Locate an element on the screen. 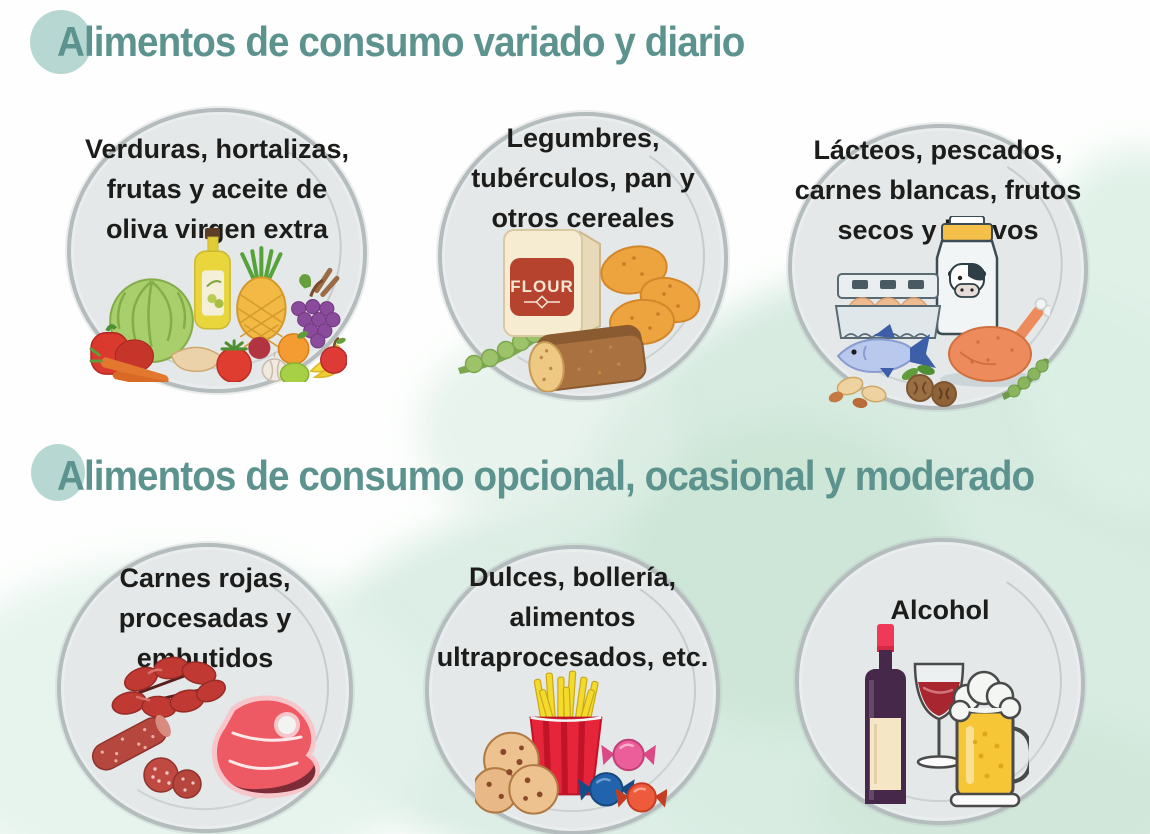 Image resolution: width=1150 pixels, height=834 pixels. wine-bottle-icon is located at coordinates (885, 714).